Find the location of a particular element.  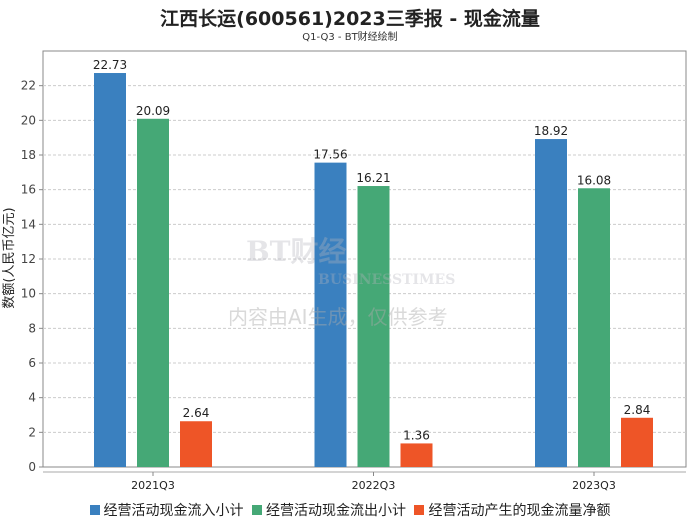

data-label: 16.21 is located at coordinates (373, 178).